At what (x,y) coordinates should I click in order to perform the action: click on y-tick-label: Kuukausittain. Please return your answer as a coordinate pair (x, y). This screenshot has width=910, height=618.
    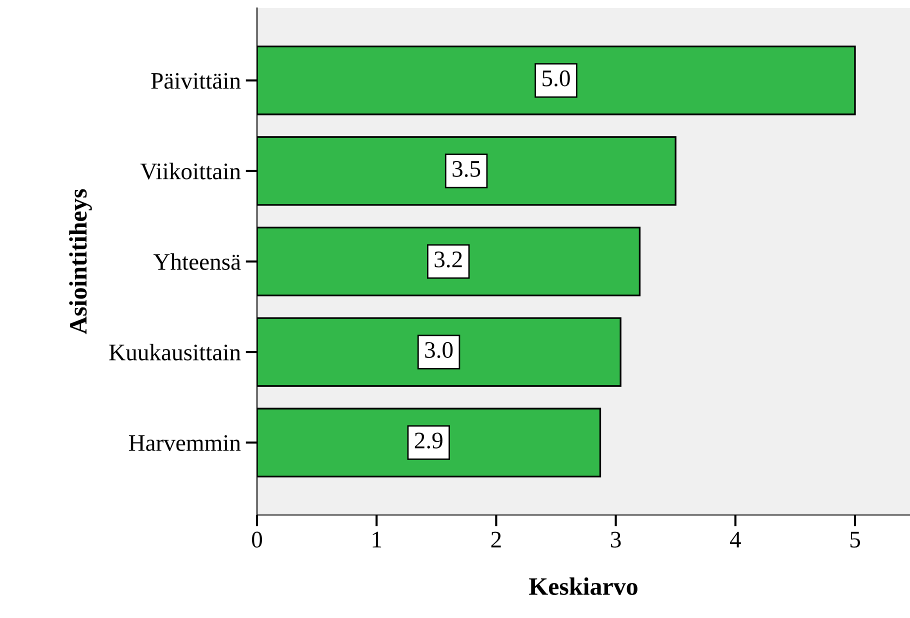
    Looking at the image, I should click on (175, 352).